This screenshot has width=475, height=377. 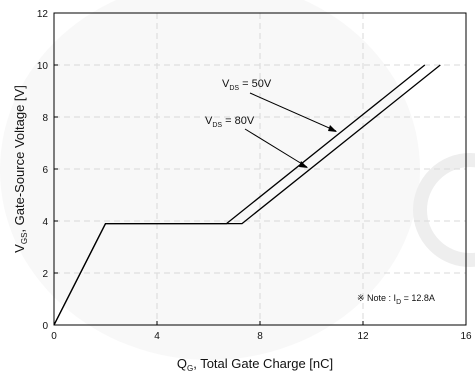 What do you see at coordinates (43, 66) in the screenshot?
I see `y-tick-label: 10` at bounding box center [43, 66].